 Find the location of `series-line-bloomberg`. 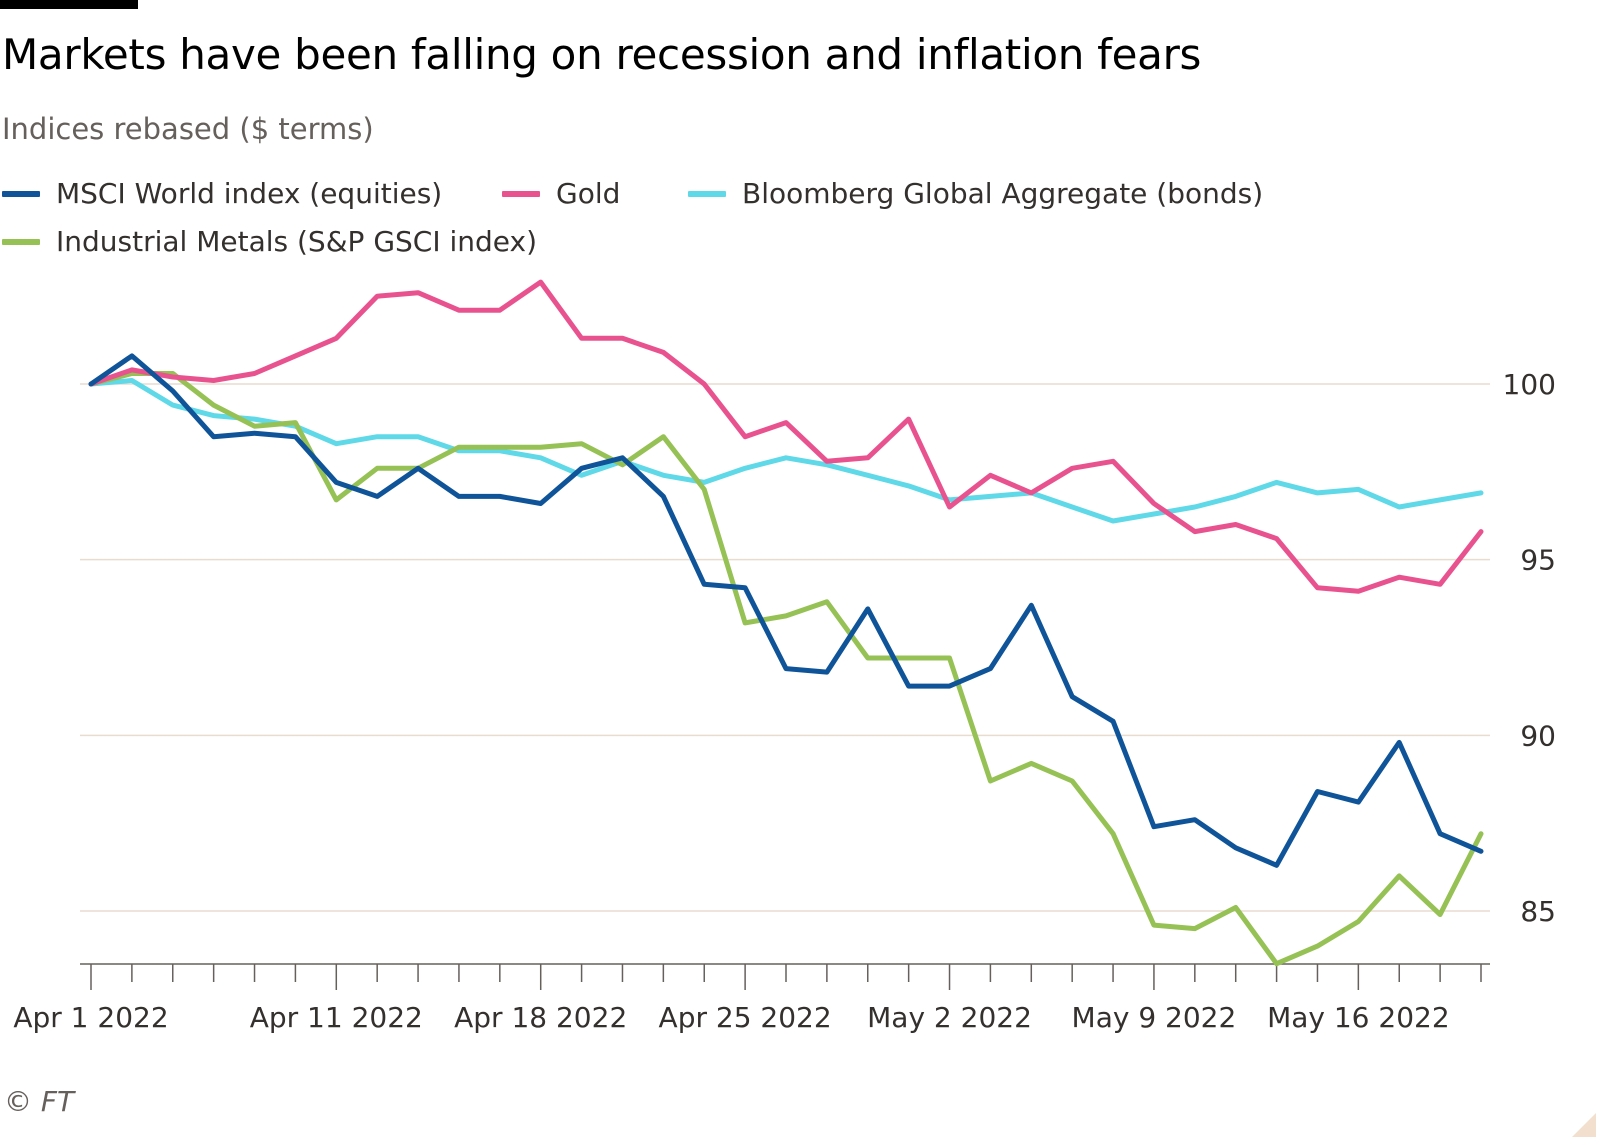

series-line-bloomberg is located at coordinates (786, 451).